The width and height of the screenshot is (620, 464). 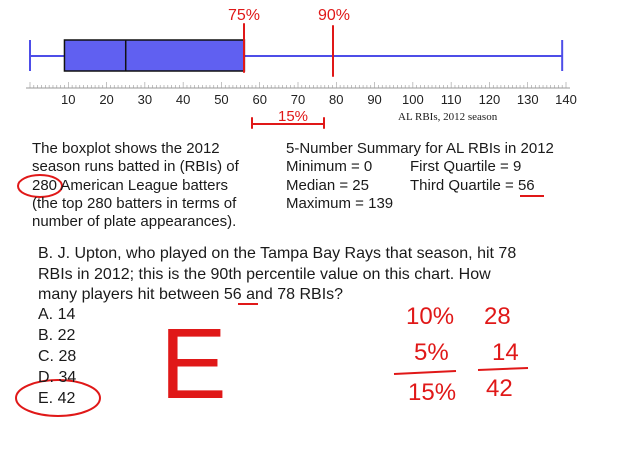 What do you see at coordinates (154, 55) in the screenshot?
I see `iqr-box` at bounding box center [154, 55].